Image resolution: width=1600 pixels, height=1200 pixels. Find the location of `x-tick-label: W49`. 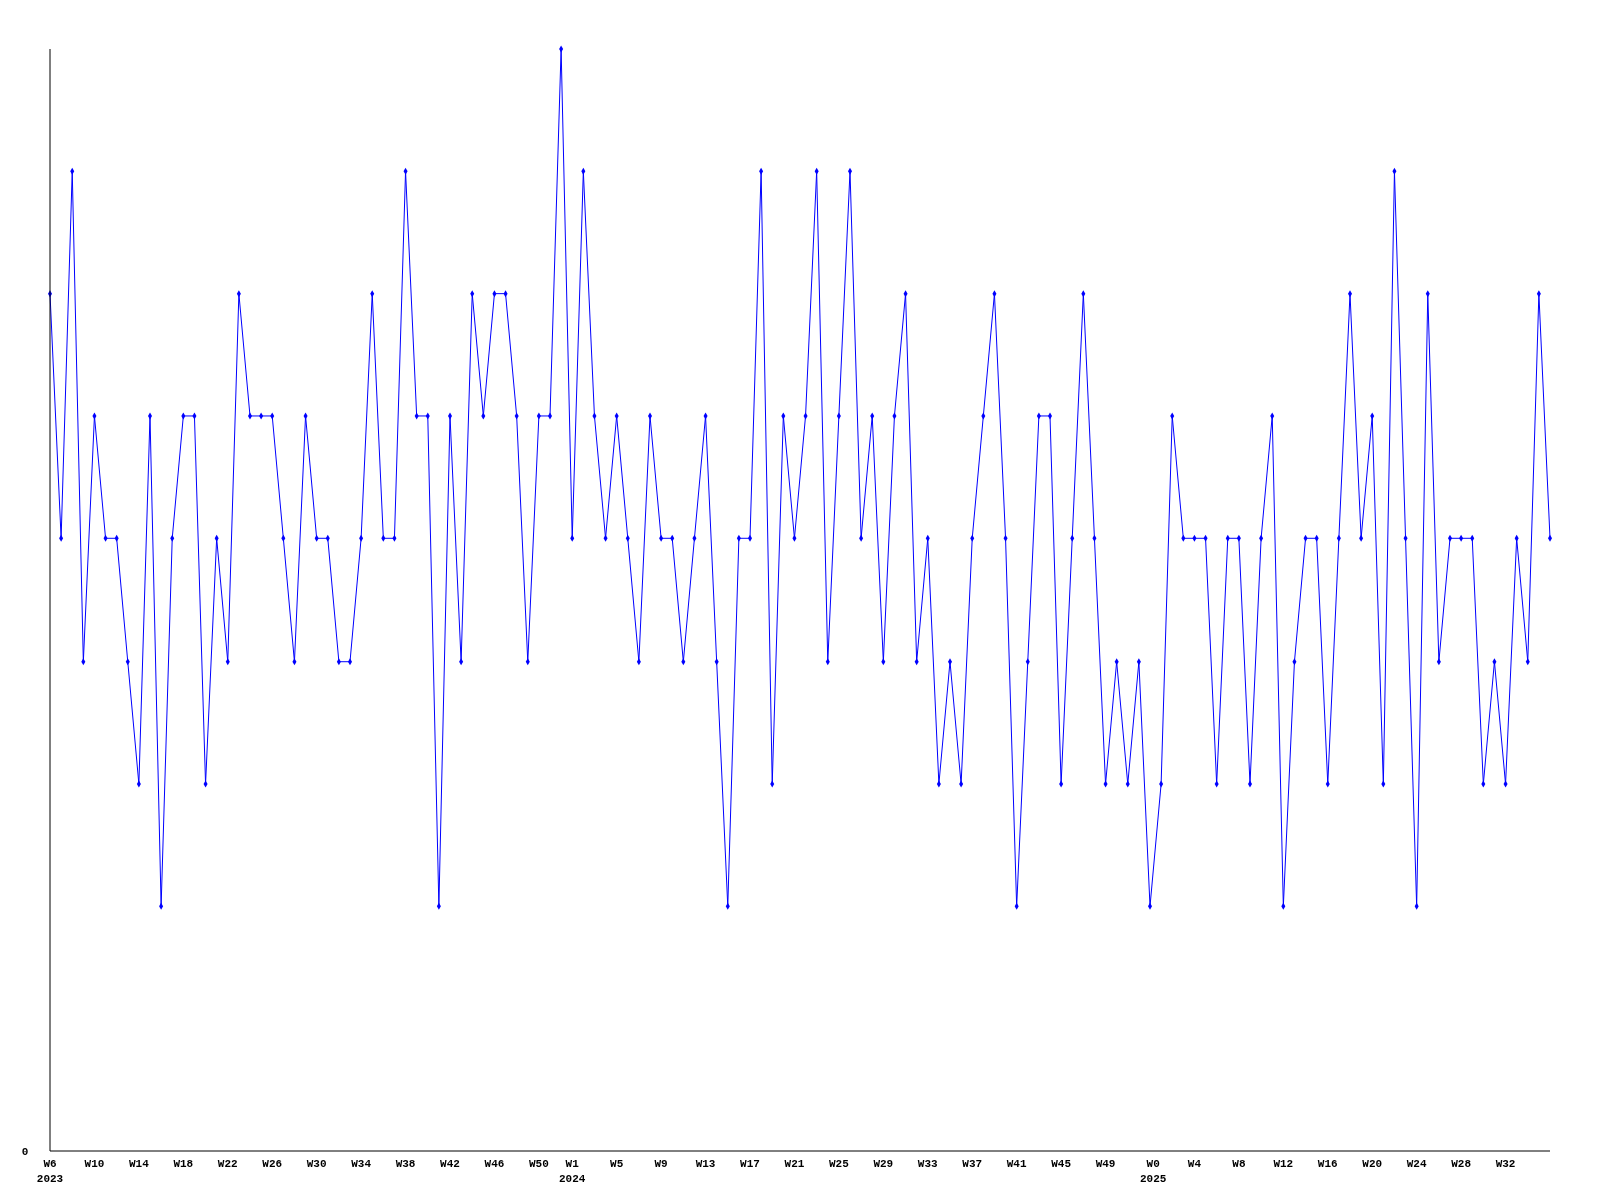

x-tick-label: W49 is located at coordinates (1105, 1164).